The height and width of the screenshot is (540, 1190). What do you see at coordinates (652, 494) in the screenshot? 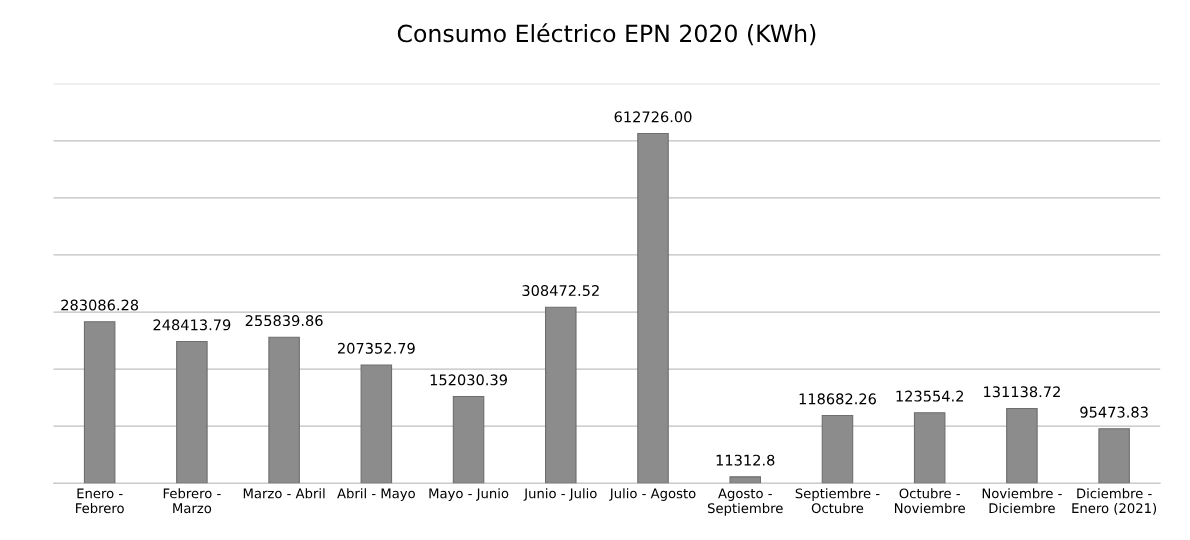
I see `x-tick-label: Julio - Agosto` at bounding box center [652, 494].